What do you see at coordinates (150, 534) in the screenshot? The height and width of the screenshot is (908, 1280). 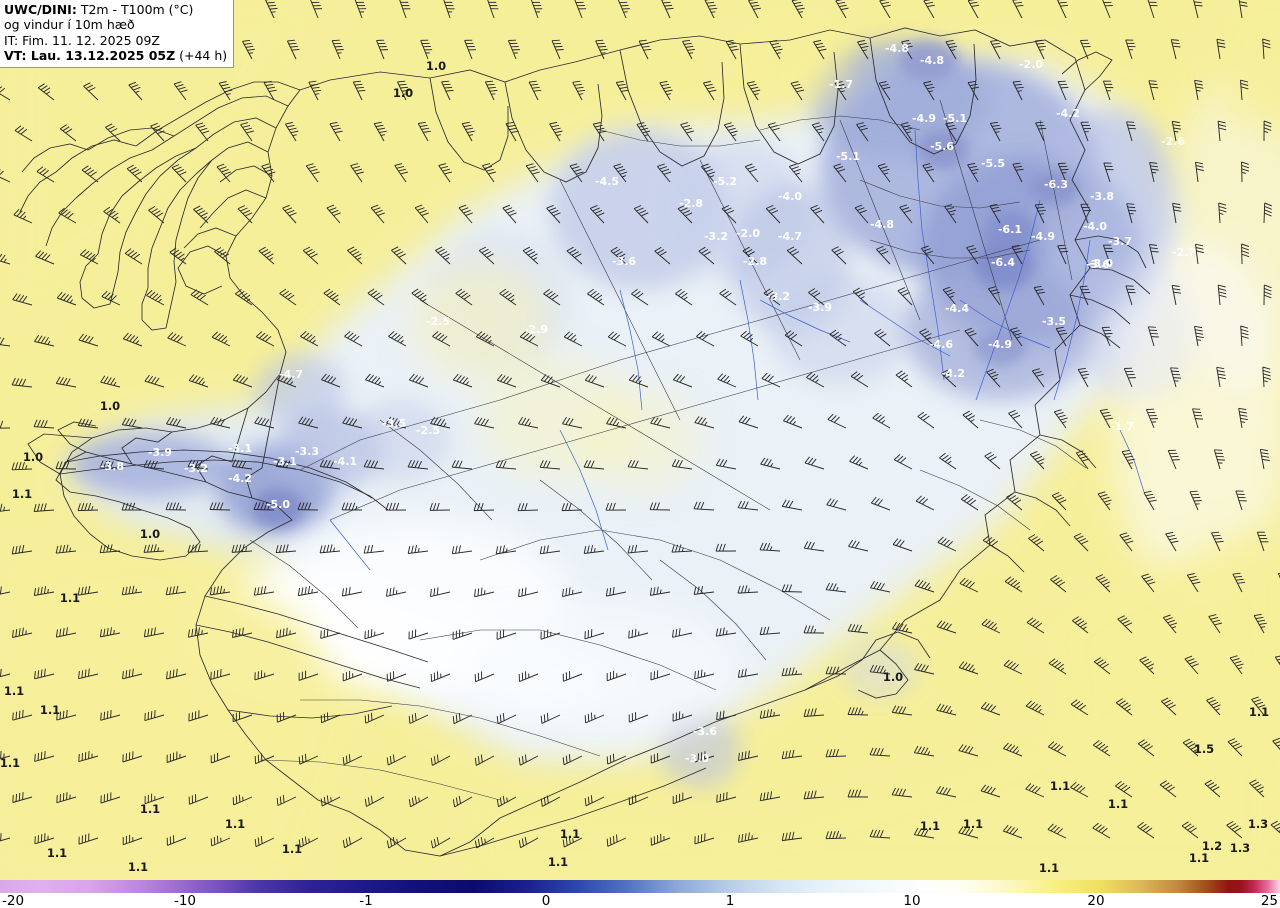 I see `contour-label: 1.0` at bounding box center [150, 534].